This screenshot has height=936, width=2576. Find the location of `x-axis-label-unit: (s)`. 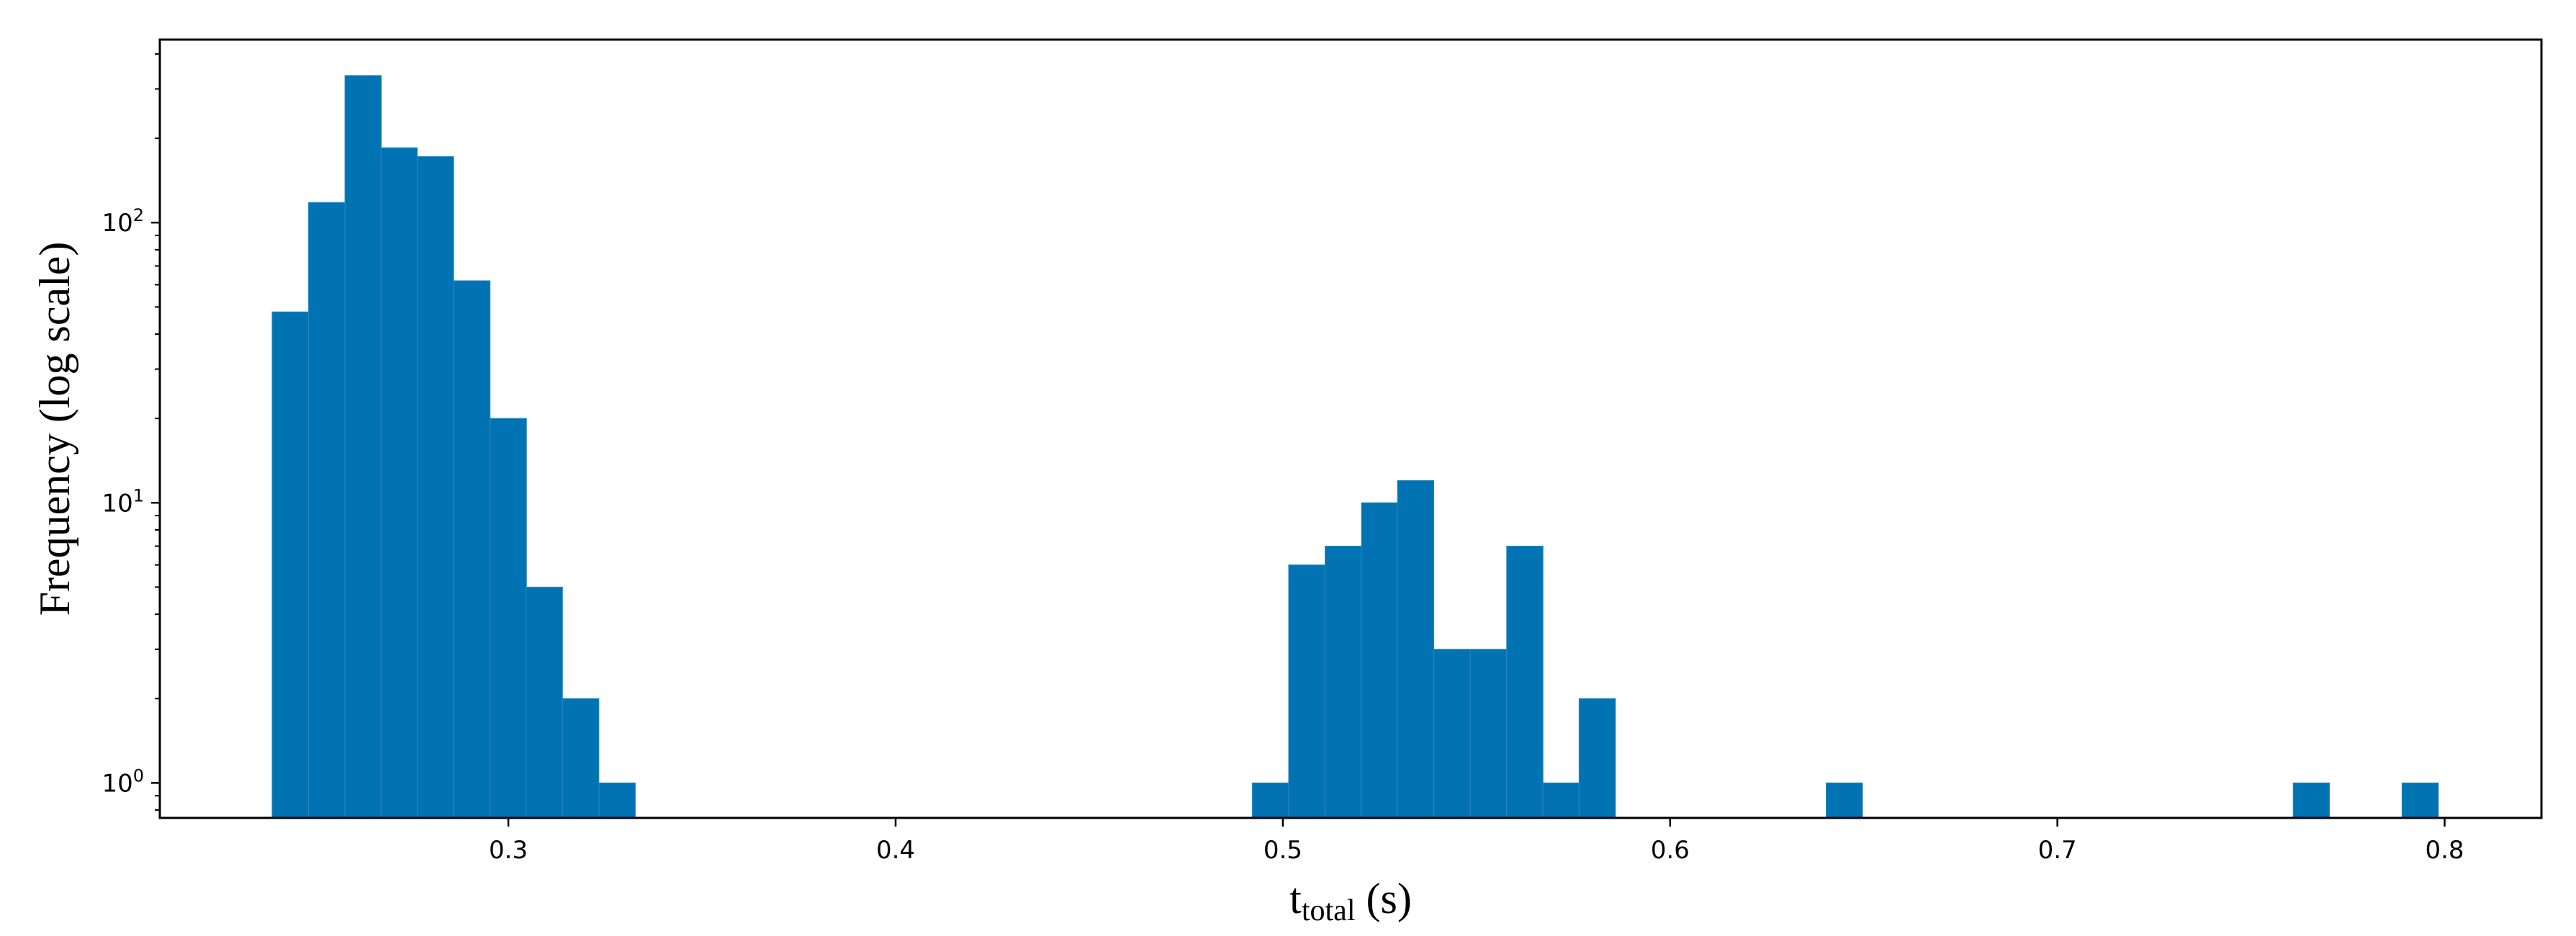

x-axis-label-unit: (s) is located at coordinates (1384, 898).